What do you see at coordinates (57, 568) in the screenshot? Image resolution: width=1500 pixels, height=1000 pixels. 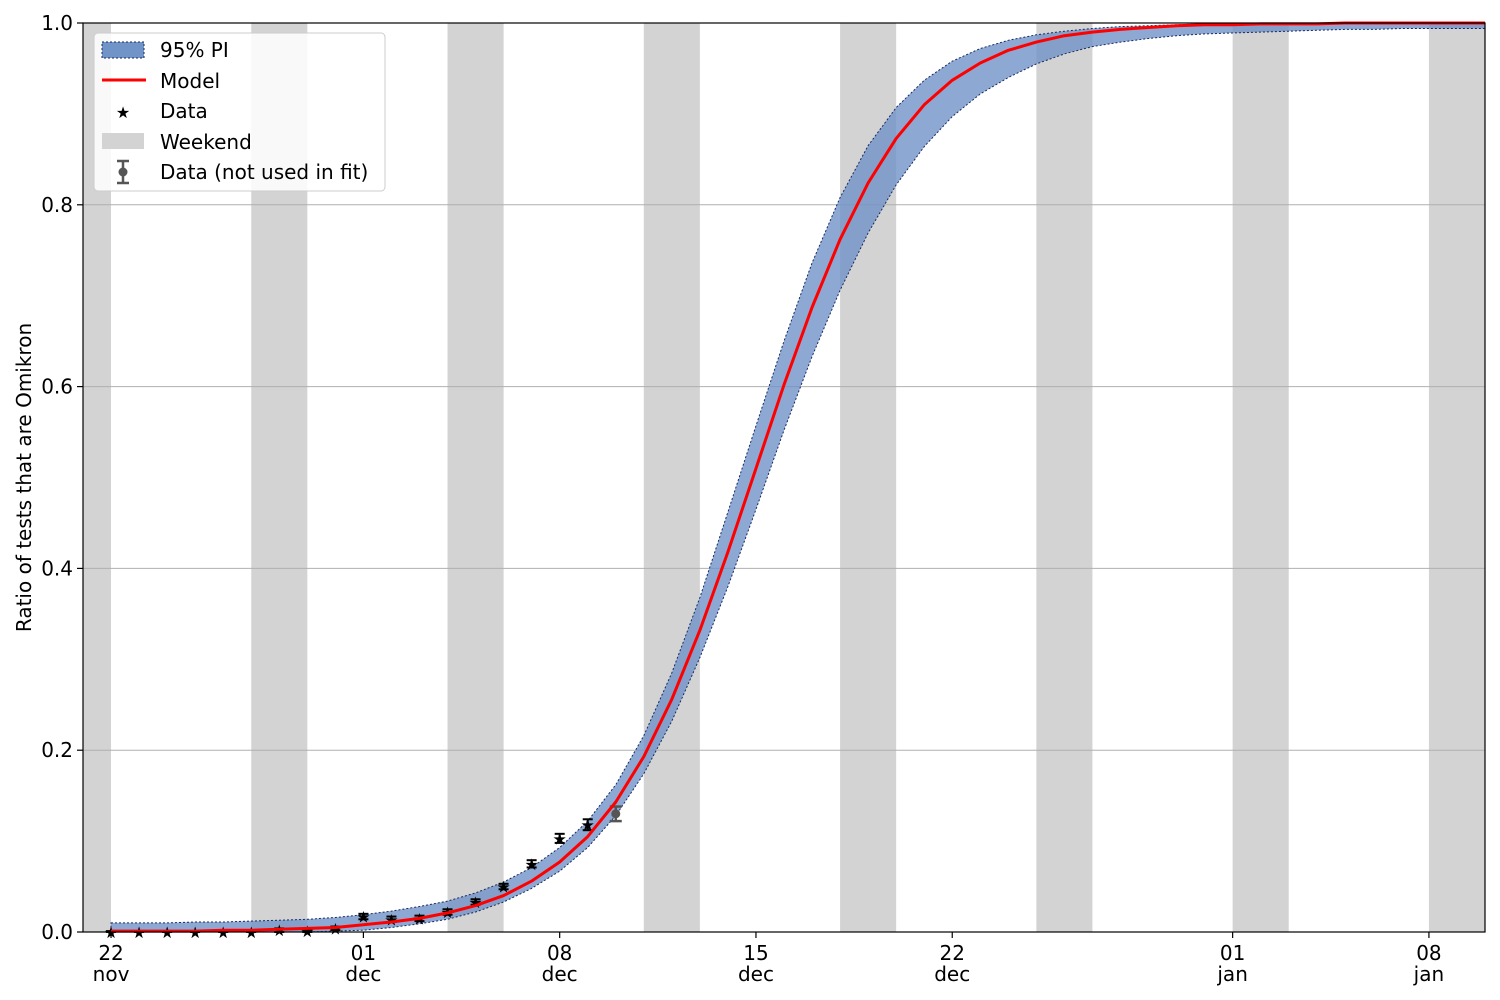 I see `y-tick-label: 0.4` at bounding box center [57, 568].